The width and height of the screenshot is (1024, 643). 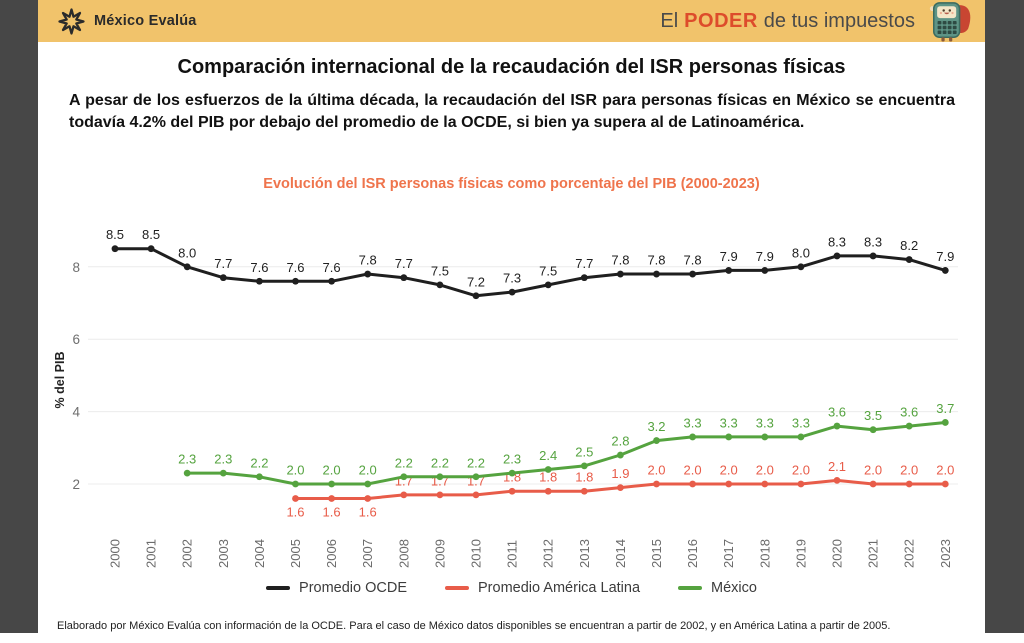 What do you see at coordinates (566, 453) in the screenshot?
I see `series-line` at bounding box center [566, 453].